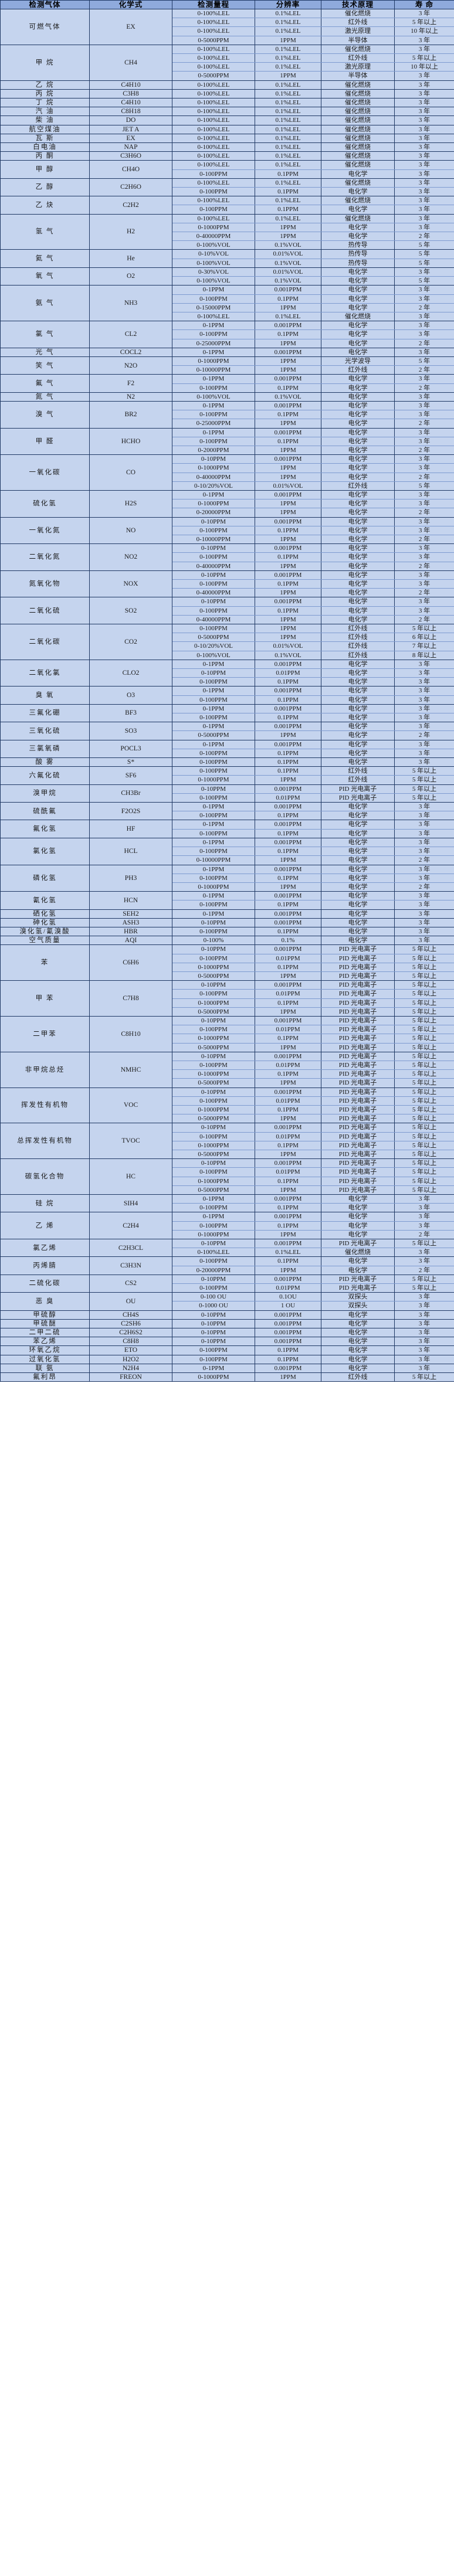  What do you see at coordinates (45, 900) in the screenshot?
I see `cell-gas-name: 氰化氢` at bounding box center [45, 900].